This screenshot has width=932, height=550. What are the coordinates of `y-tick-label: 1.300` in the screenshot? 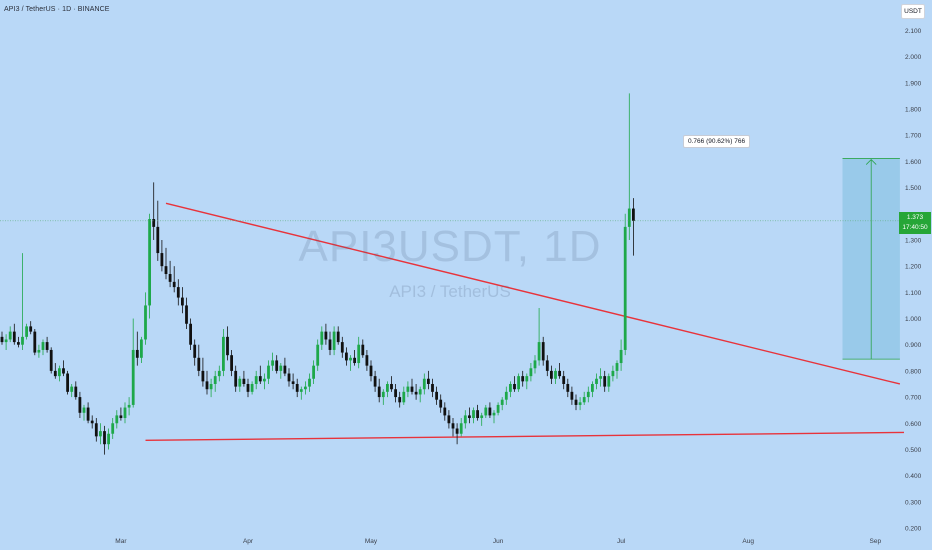 It's located at (913, 240).